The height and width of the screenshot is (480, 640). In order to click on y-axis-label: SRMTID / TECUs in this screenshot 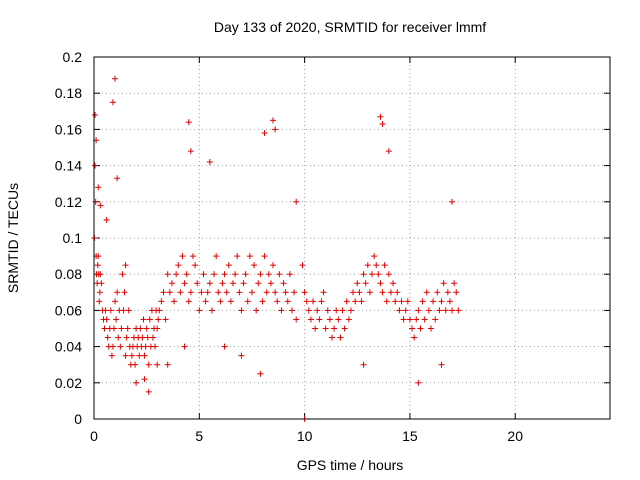, I will do `click(13, 238)`.